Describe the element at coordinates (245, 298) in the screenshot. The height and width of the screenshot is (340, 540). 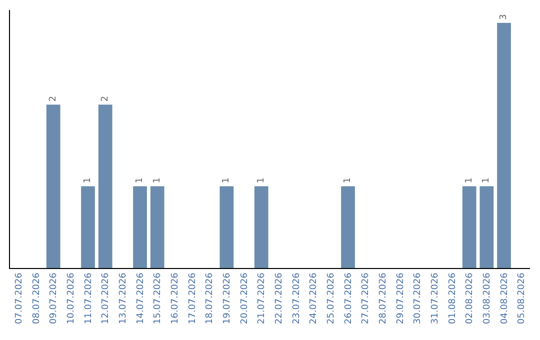
I see `x-tick-label: 20.07.2026` at that location.